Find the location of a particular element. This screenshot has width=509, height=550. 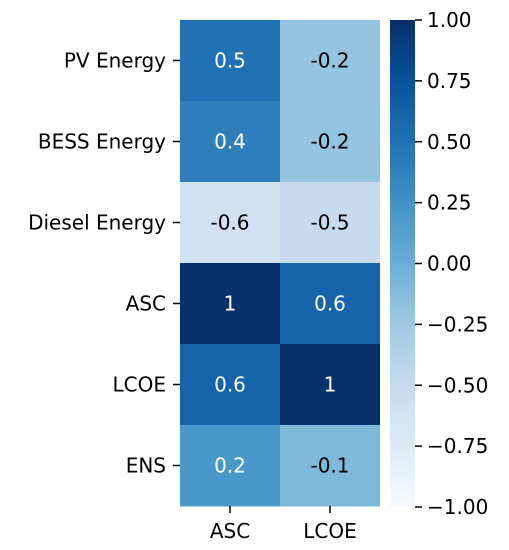

colorbar-tick-label: 0.75 is located at coordinates (449, 81).